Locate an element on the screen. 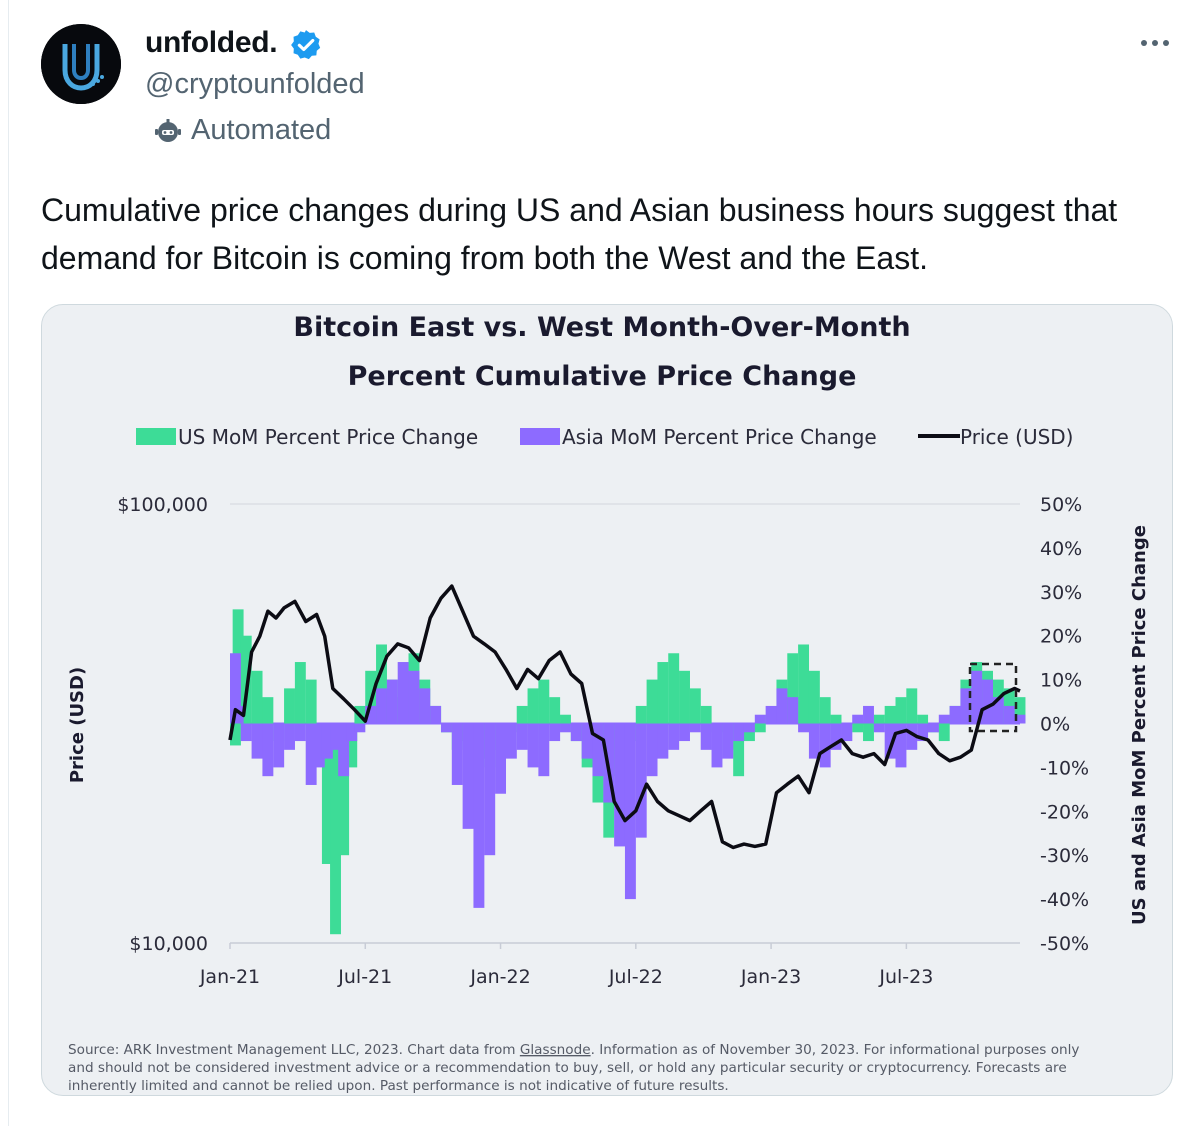 The height and width of the screenshot is (1126, 1204). right-tick-label: -50% is located at coordinates (1064, 944).